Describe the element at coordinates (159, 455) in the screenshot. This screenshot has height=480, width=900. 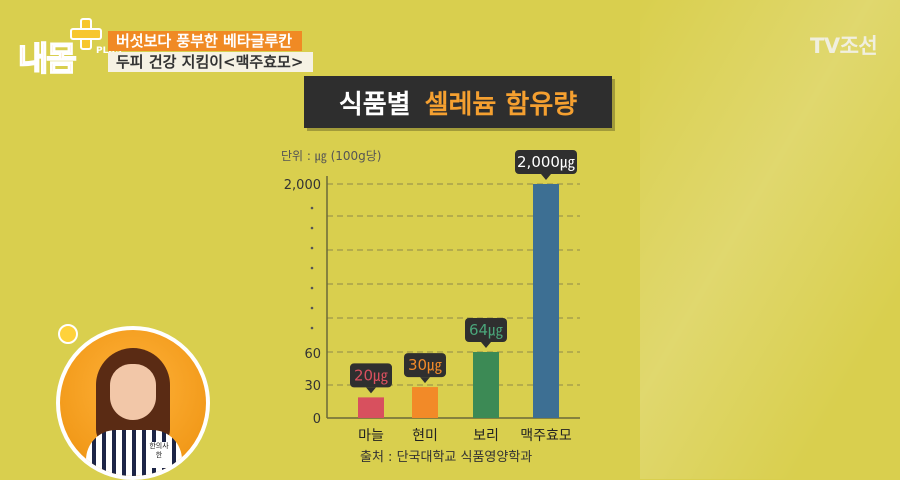
I see `name-tag: 한의사 한` at that location.